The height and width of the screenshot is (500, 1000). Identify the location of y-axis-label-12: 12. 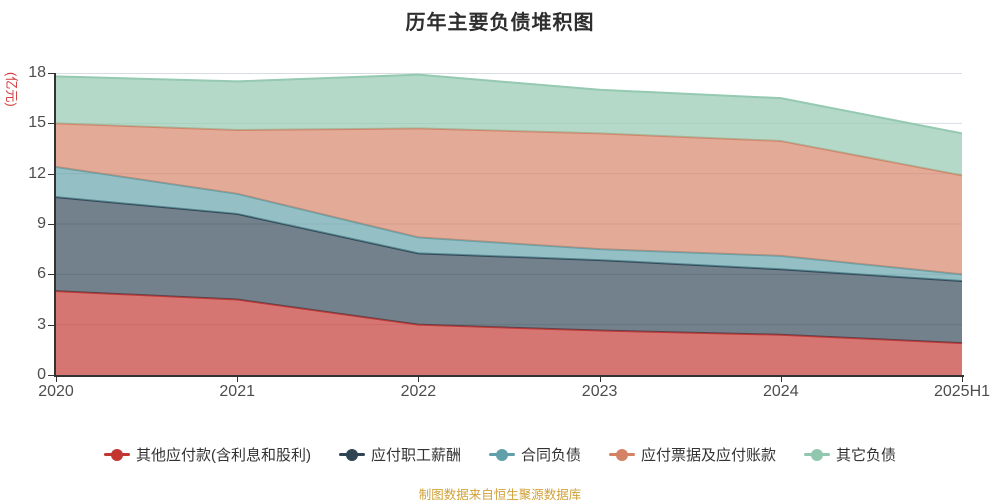
(37, 173).